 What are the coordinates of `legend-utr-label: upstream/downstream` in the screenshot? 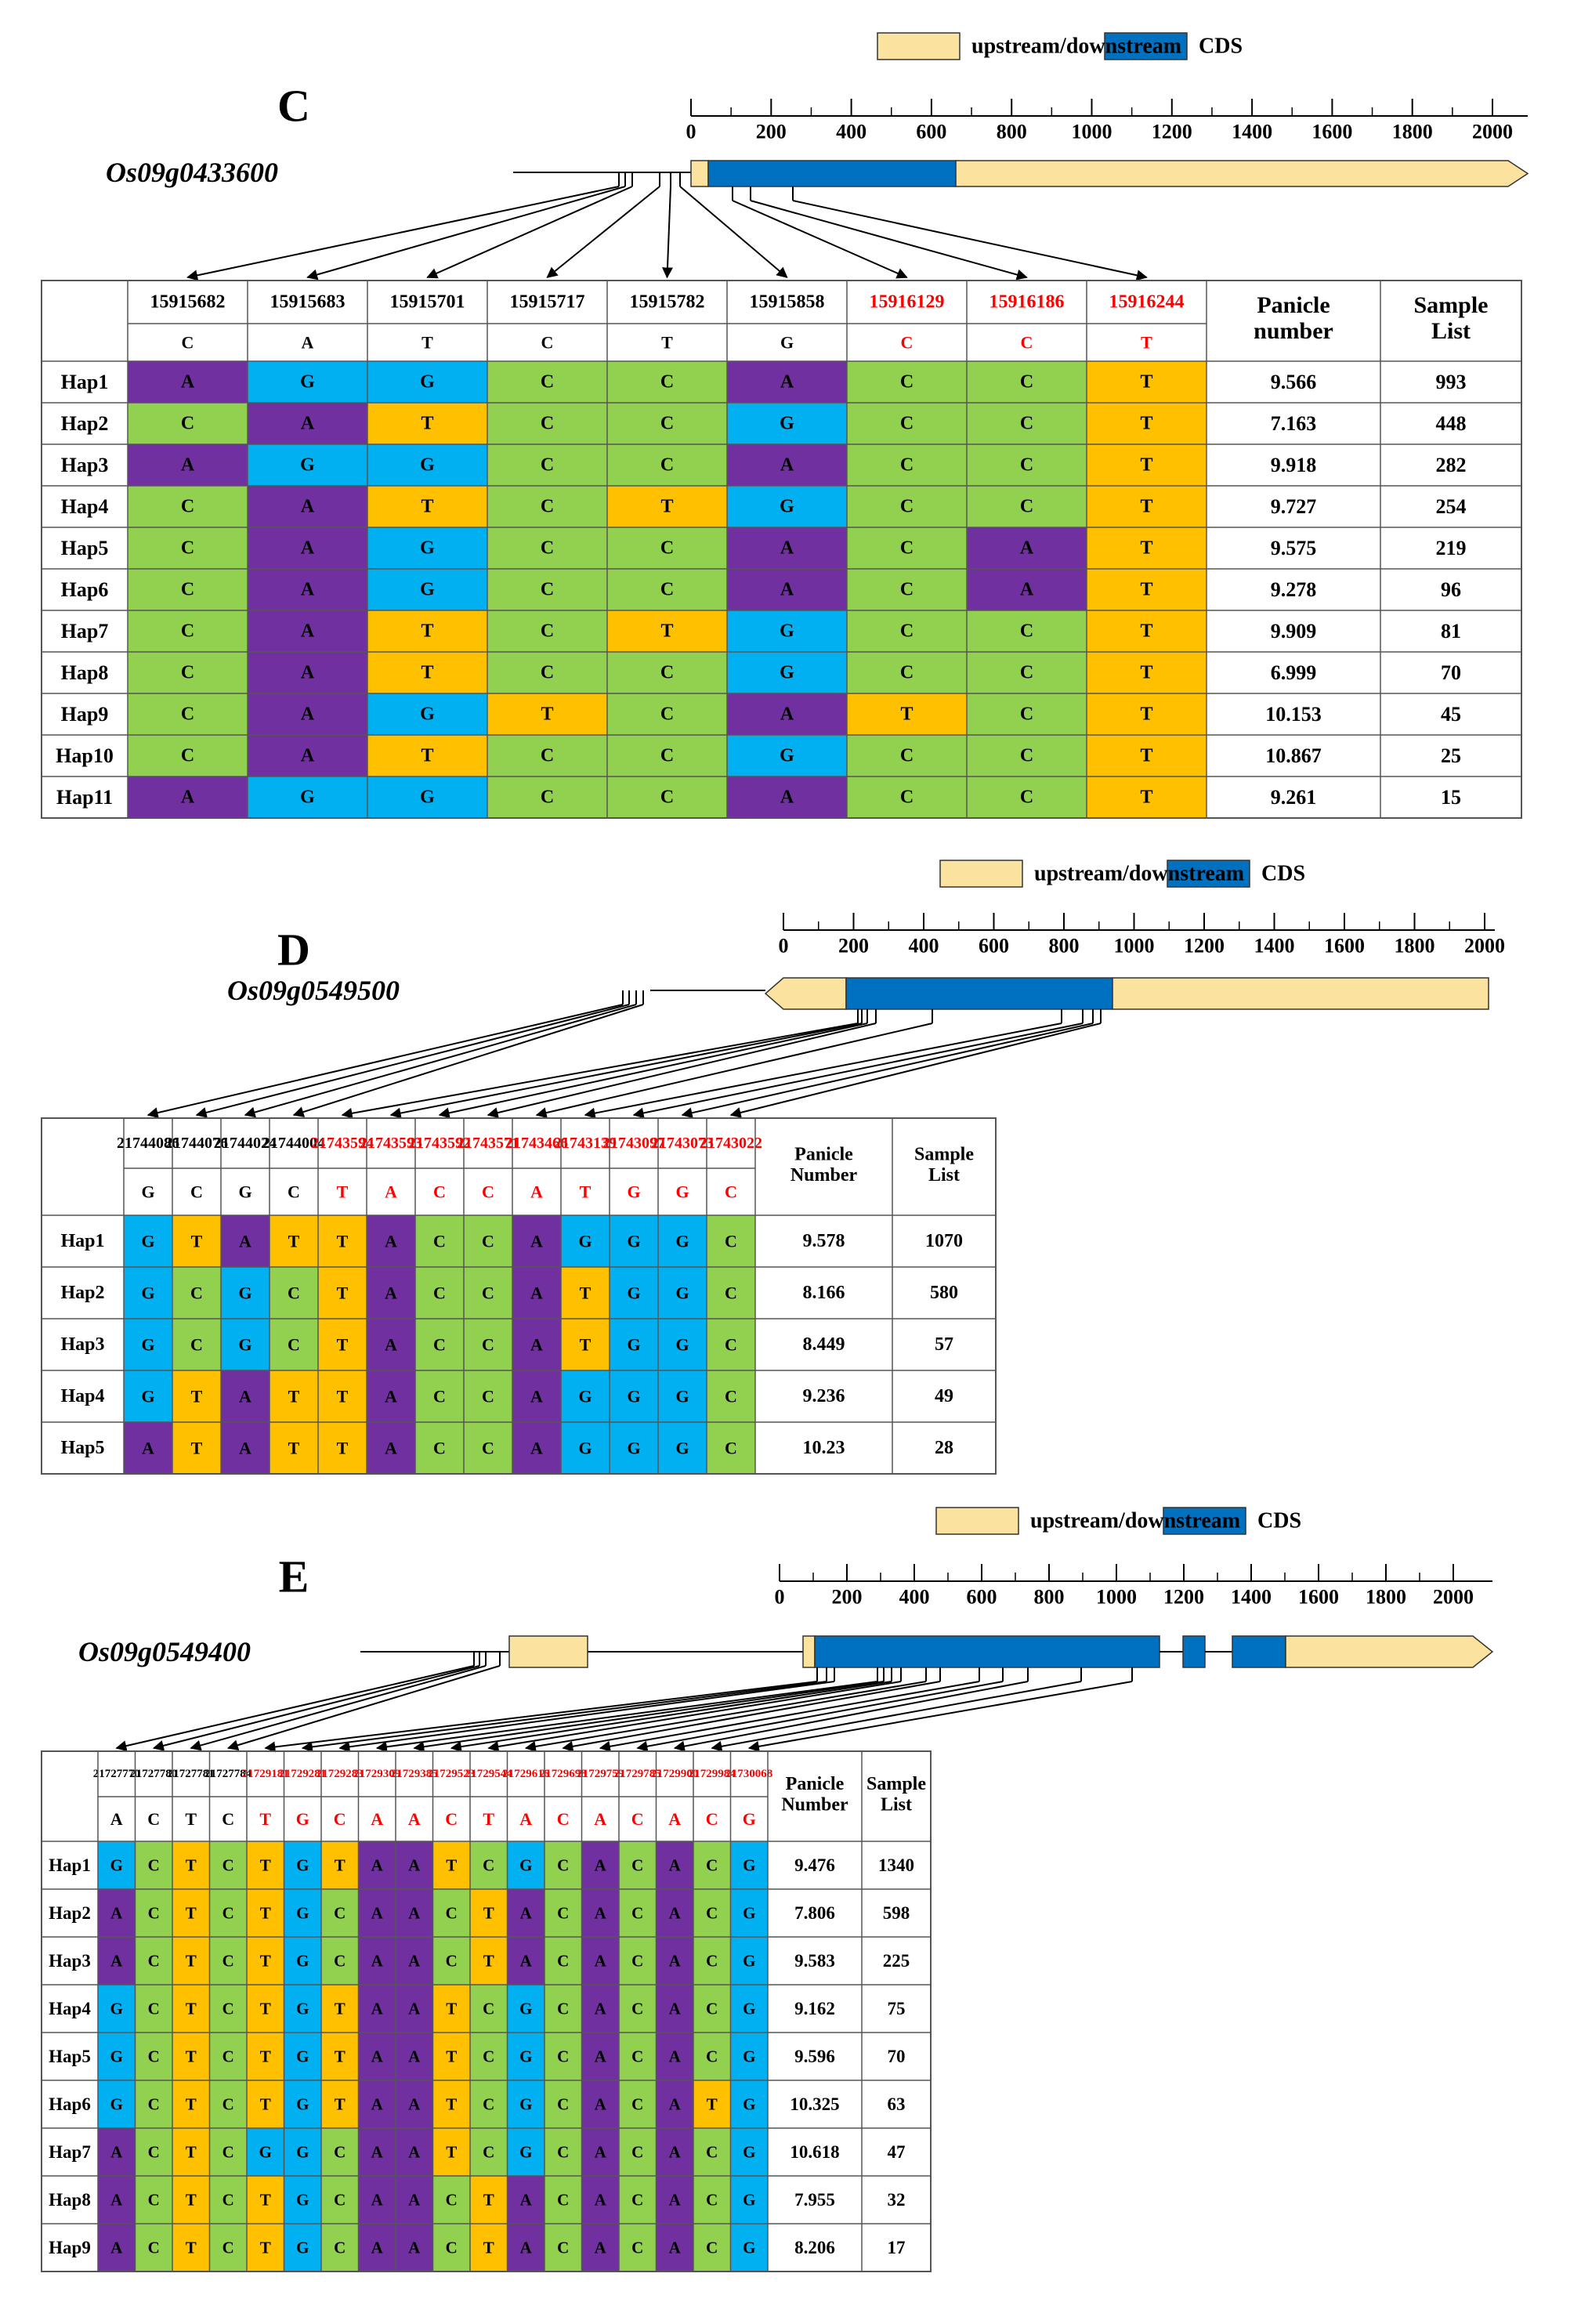 It's located at (1135, 1521).